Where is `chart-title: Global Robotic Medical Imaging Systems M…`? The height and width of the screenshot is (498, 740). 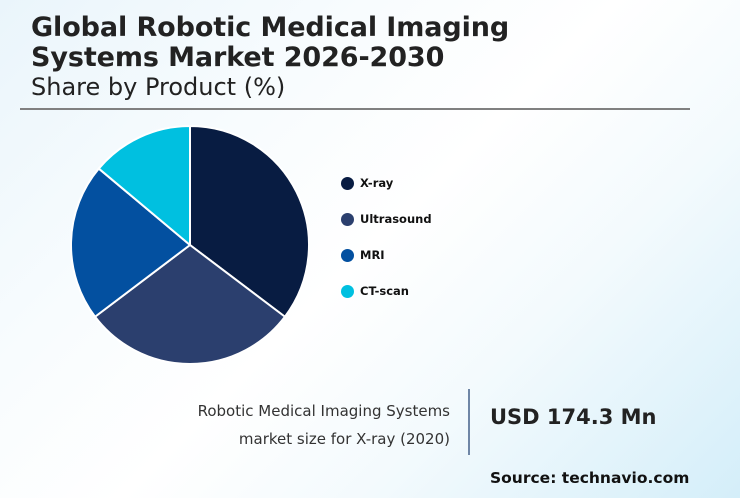
chart-title: Global Robotic Medical Imaging Systems M… is located at coordinates (270, 43).